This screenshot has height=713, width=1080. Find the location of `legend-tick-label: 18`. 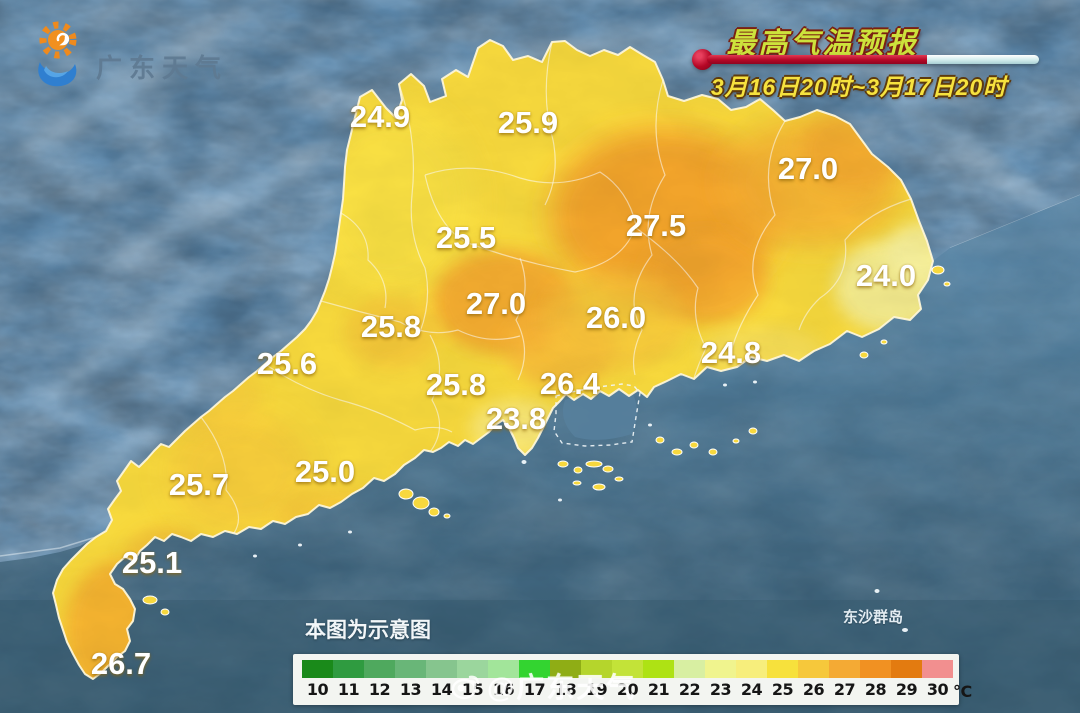

legend-tick-label: 18 is located at coordinates (565, 689).